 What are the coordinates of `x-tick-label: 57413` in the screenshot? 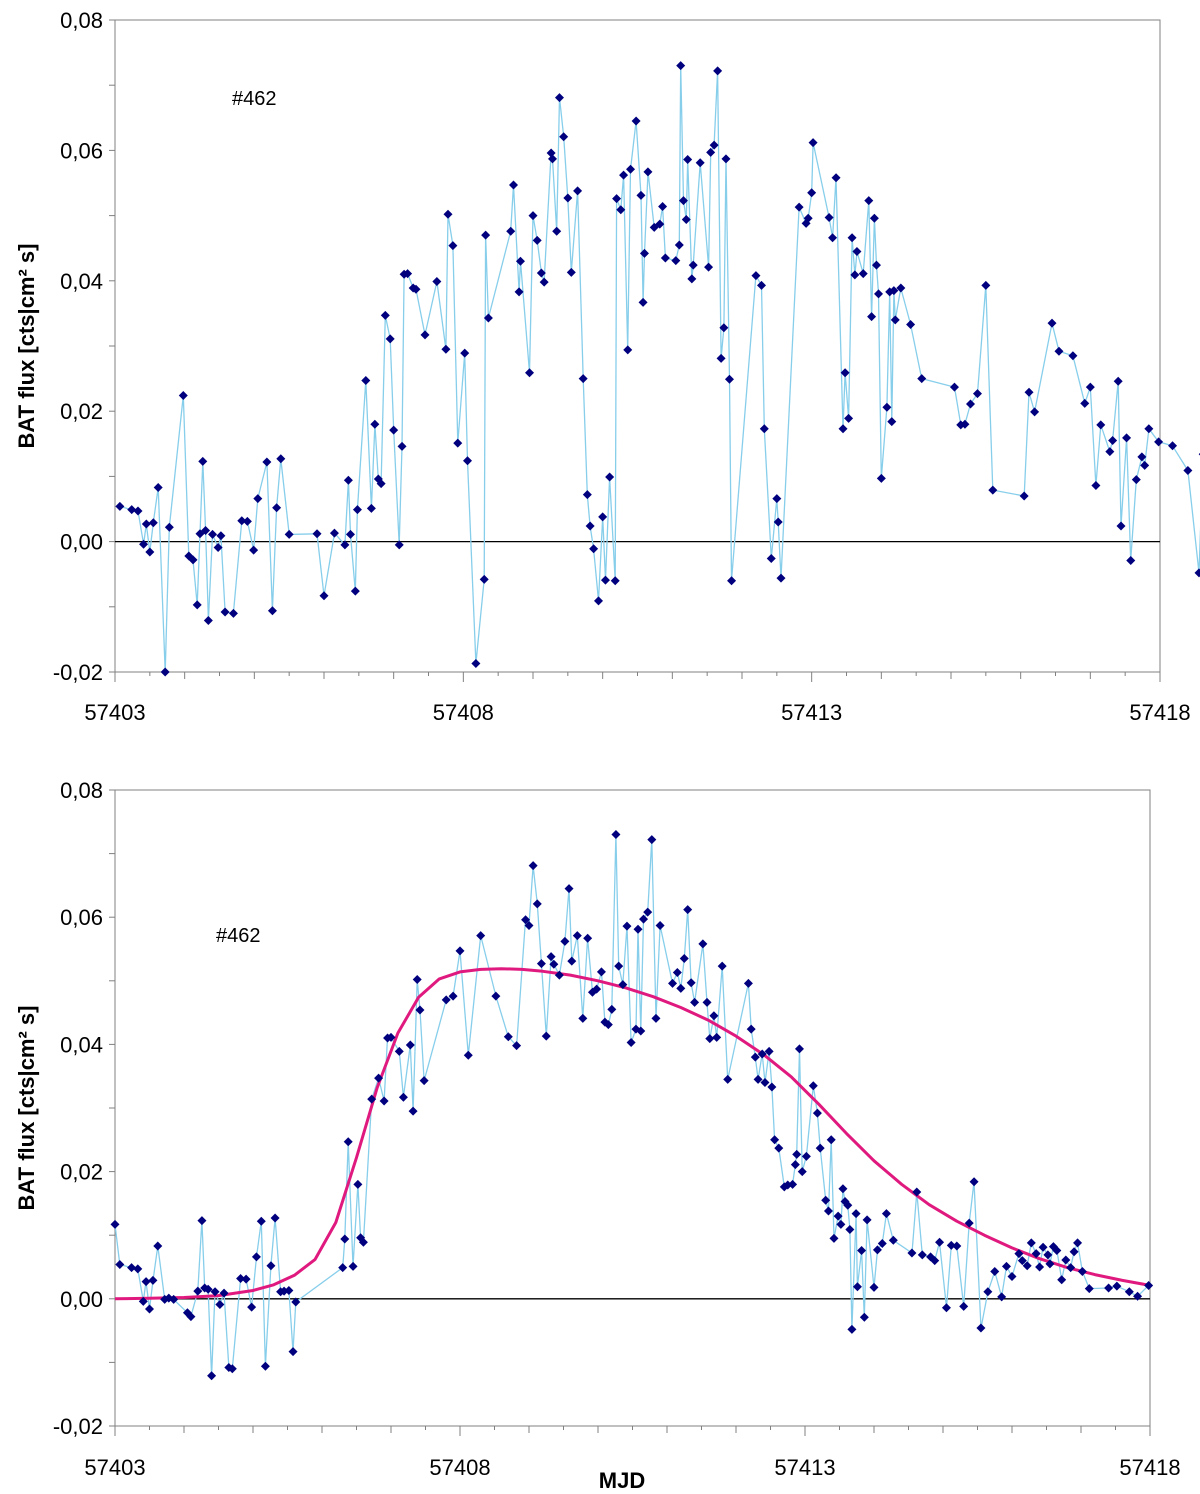 It's located at (811, 712).